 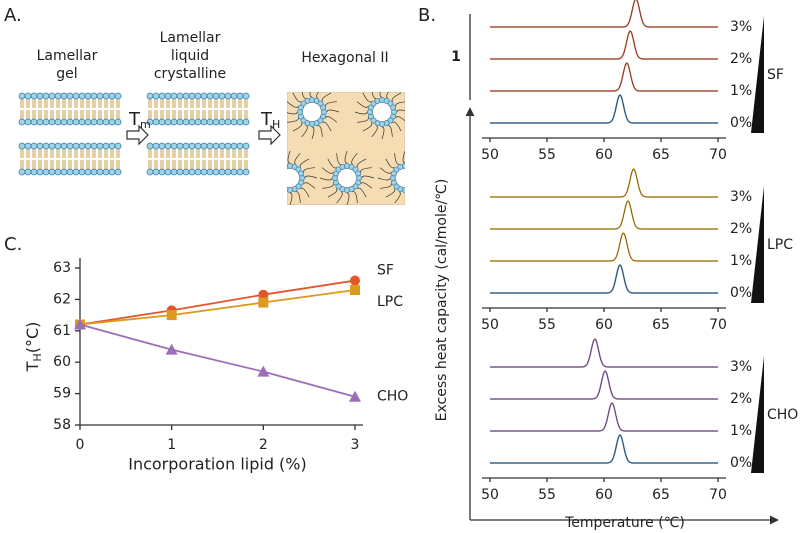 What do you see at coordinates (344, 148) in the screenshot?
I see `hexagonal-phase` at bounding box center [344, 148].